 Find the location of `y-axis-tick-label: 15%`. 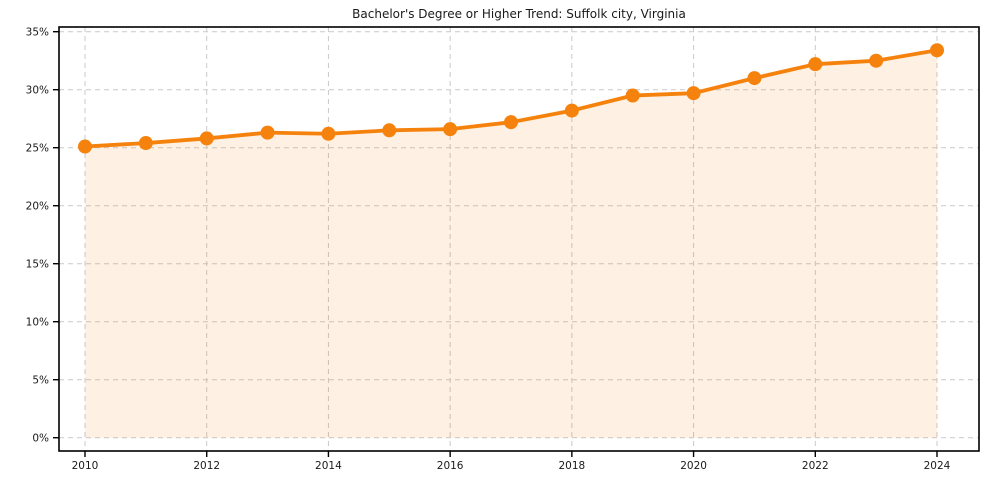

y-axis-tick-label: 15% is located at coordinates (37, 265).